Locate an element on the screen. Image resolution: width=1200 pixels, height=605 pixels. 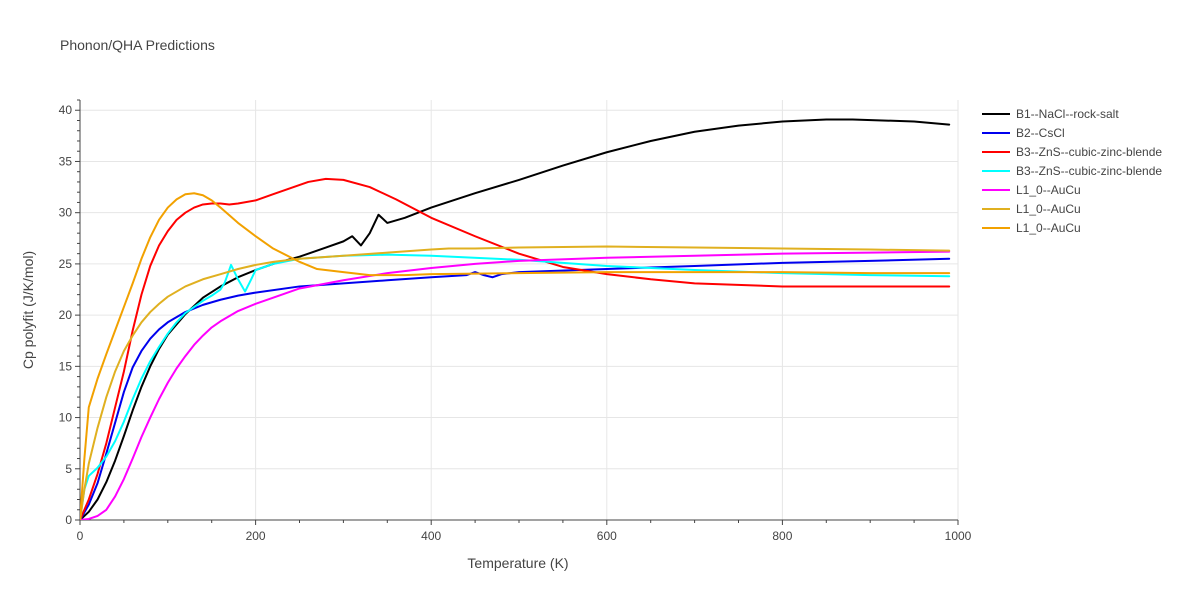
y-tick-label: 20 is located at coordinates (66, 315).